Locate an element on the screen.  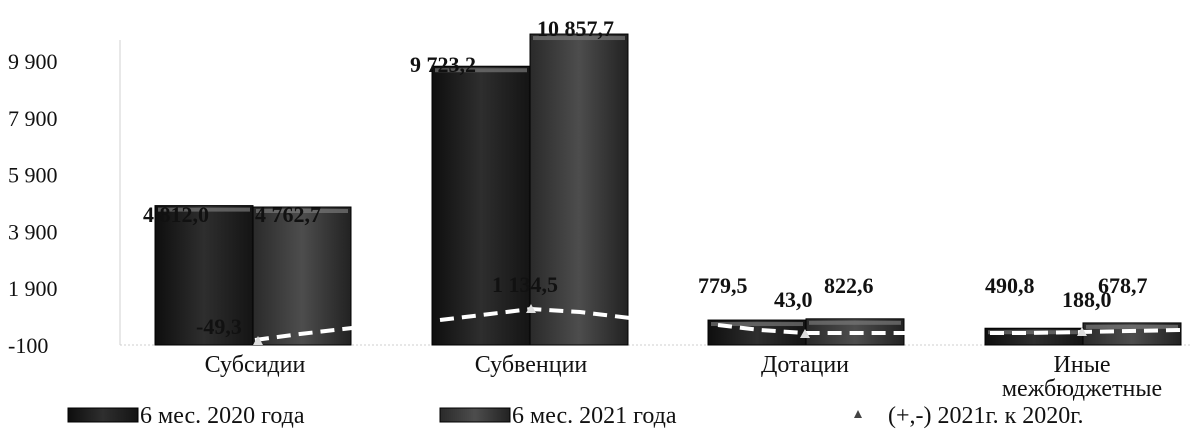
category-label: Дотации is located at coordinates (805, 365).